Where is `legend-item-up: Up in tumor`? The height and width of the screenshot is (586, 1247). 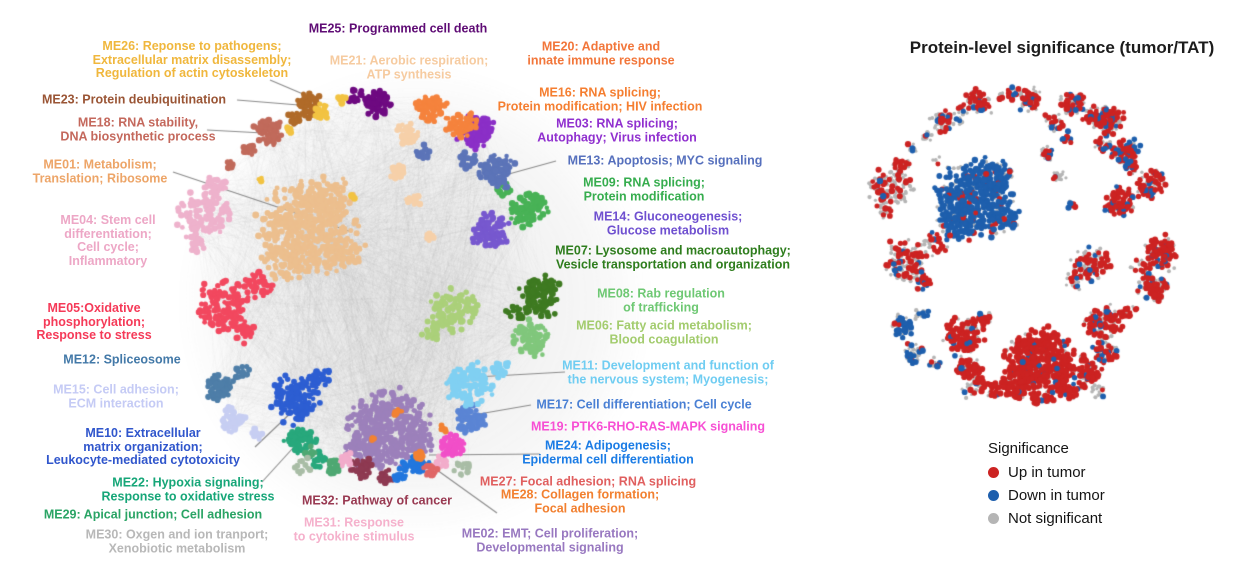 legend-item-up: Up in tumor is located at coordinates (1046, 472).